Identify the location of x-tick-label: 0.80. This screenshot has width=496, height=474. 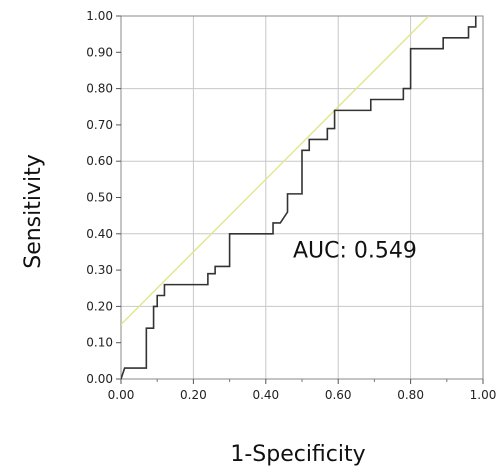
(410, 395).